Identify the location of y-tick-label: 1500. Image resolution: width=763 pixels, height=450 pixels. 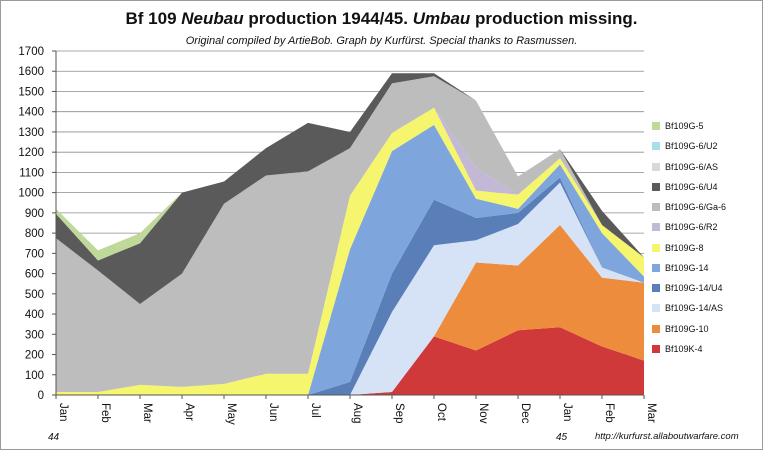
(31, 92).